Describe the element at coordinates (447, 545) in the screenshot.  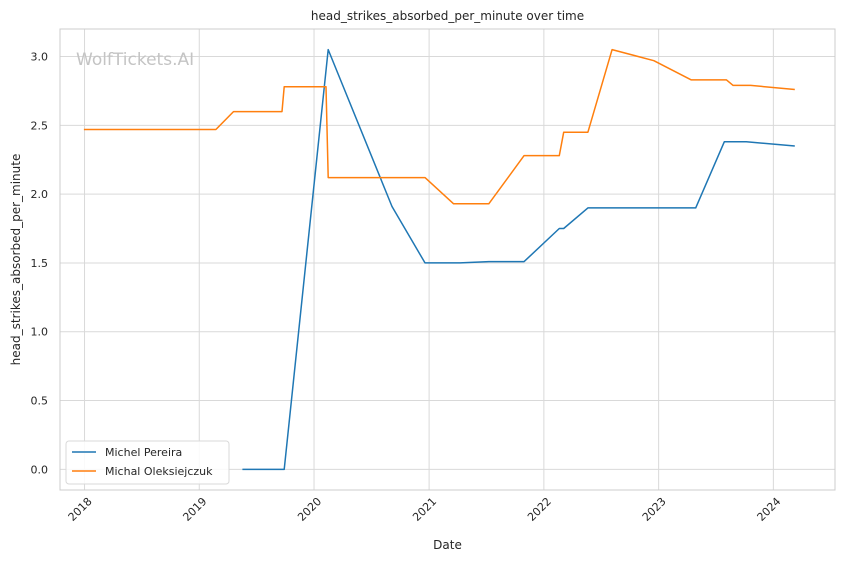
I see `x-axis-title: Date` at that location.